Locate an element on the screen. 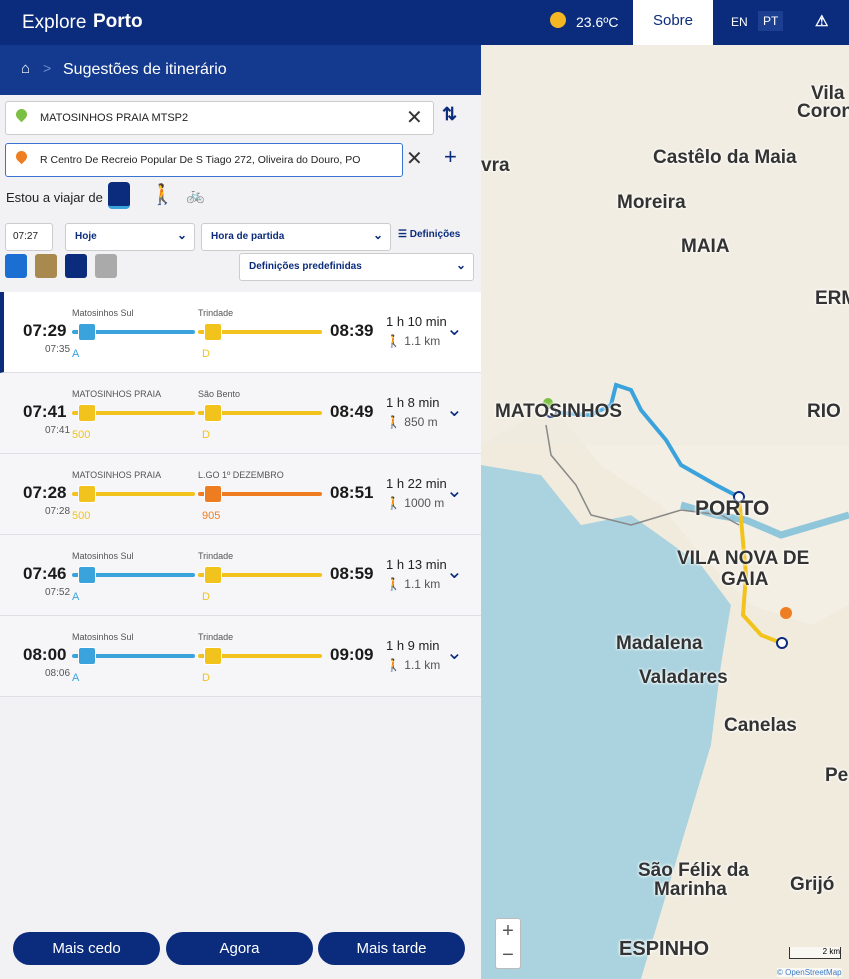 This screenshot has height=979, width=849. duration: 1 h 9 min is located at coordinates (413, 645).